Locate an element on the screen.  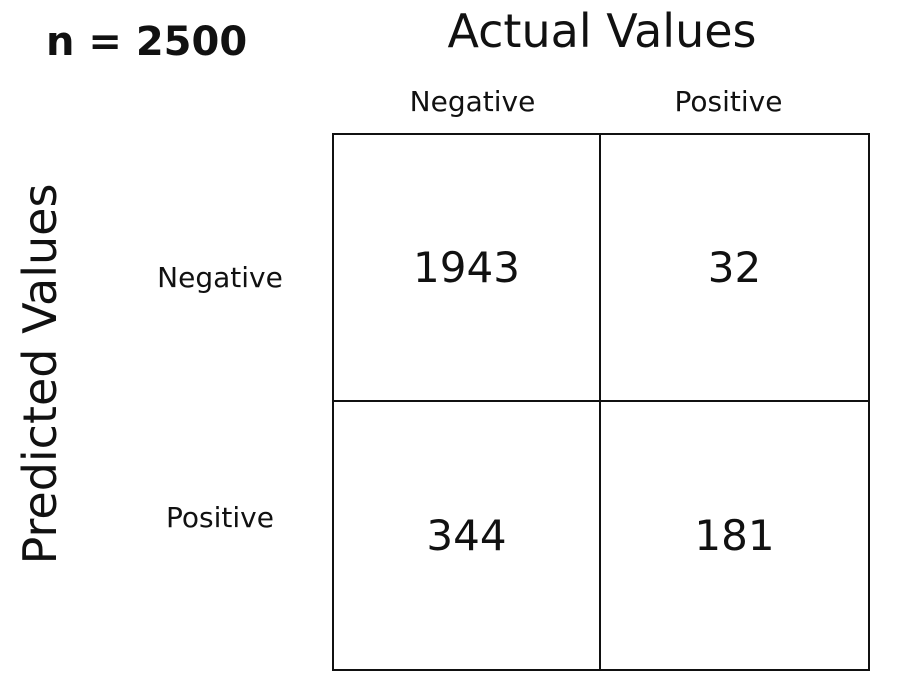
cell-true-positive: 181 is located at coordinates (734, 535).